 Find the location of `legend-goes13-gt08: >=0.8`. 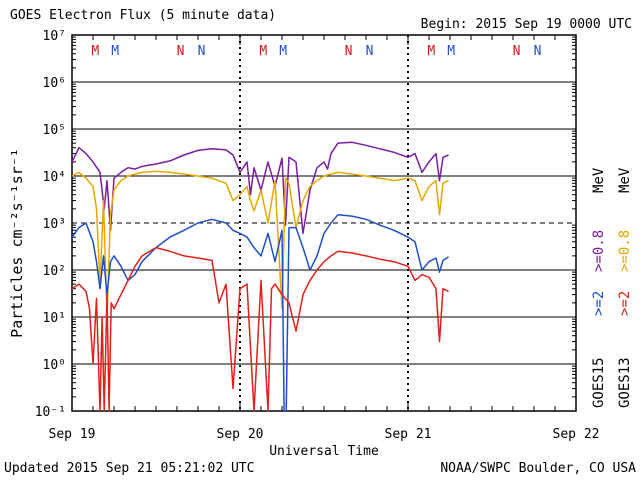

legend-goes13-gt08: >=0.8 is located at coordinates (625, 251).